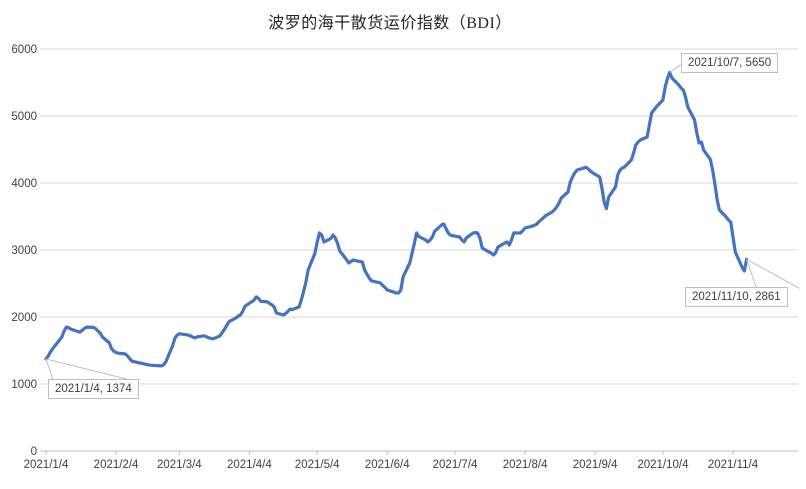  What do you see at coordinates (179, 465) in the screenshot?
I see `svg-text: 2021/3/4` at bounding box center [179, 465].